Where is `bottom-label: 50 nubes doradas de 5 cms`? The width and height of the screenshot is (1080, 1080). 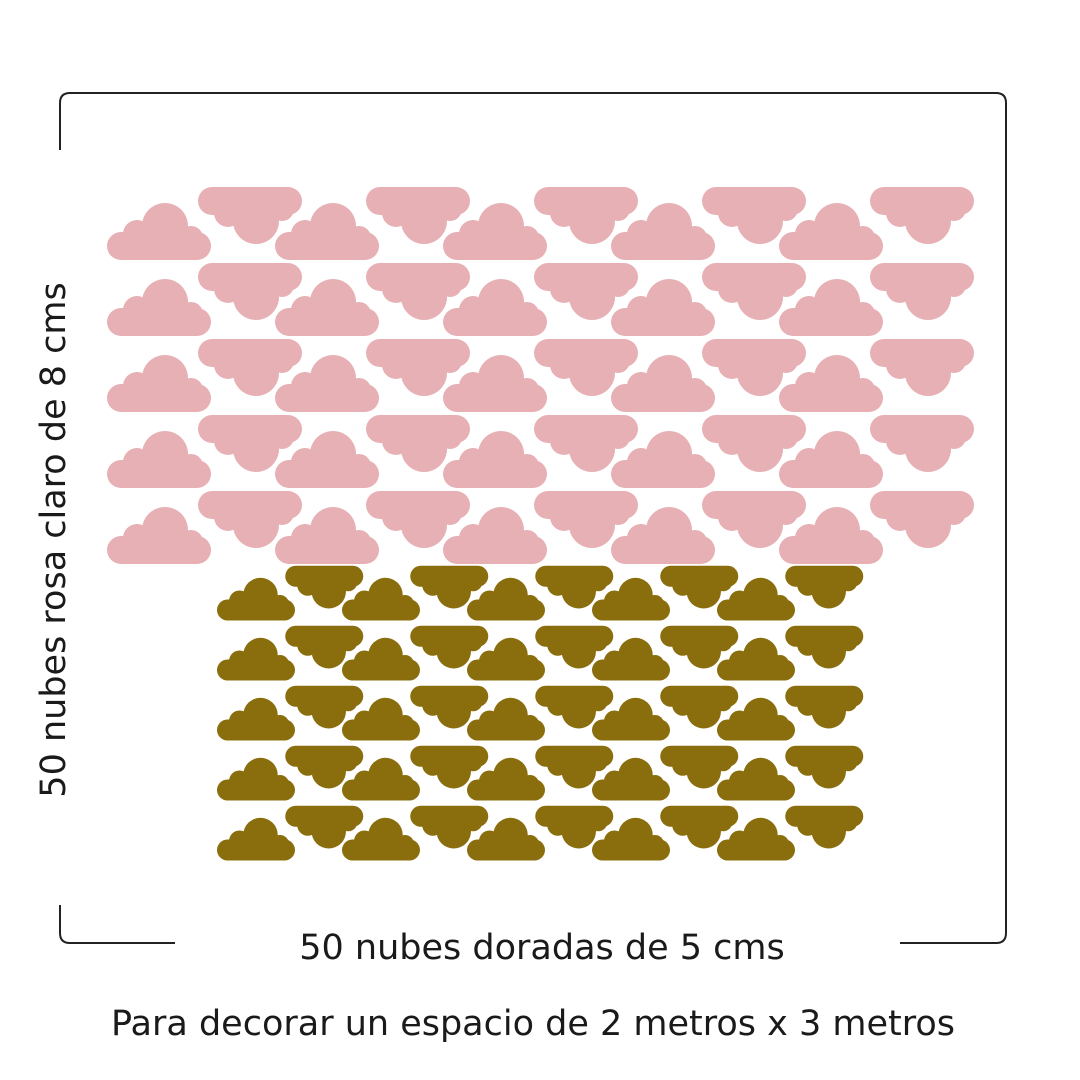 bottom-label: 50 nubes doradas de 5 cms is located at coordinates (541, 948).